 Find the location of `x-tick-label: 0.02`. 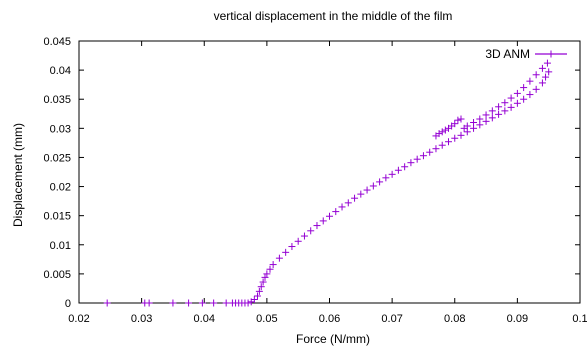

x-tick-label: 0.02 is located at coordinates (78, 319).